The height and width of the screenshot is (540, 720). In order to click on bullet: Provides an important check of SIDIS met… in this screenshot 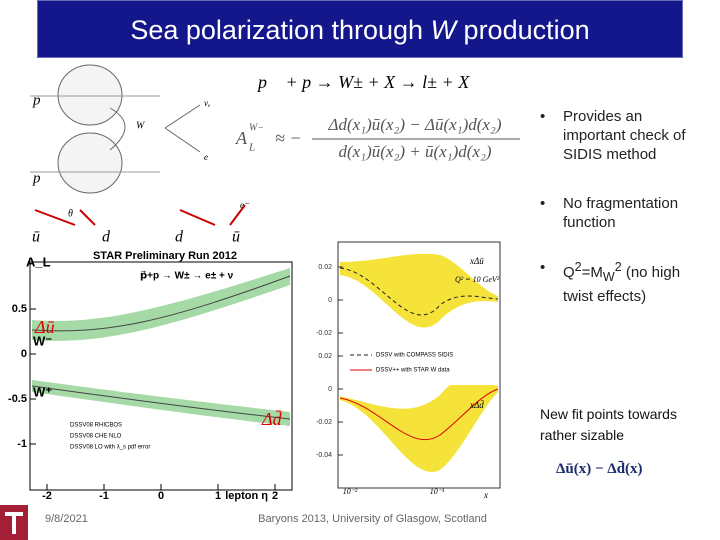, I will do `click(620, 135)`.